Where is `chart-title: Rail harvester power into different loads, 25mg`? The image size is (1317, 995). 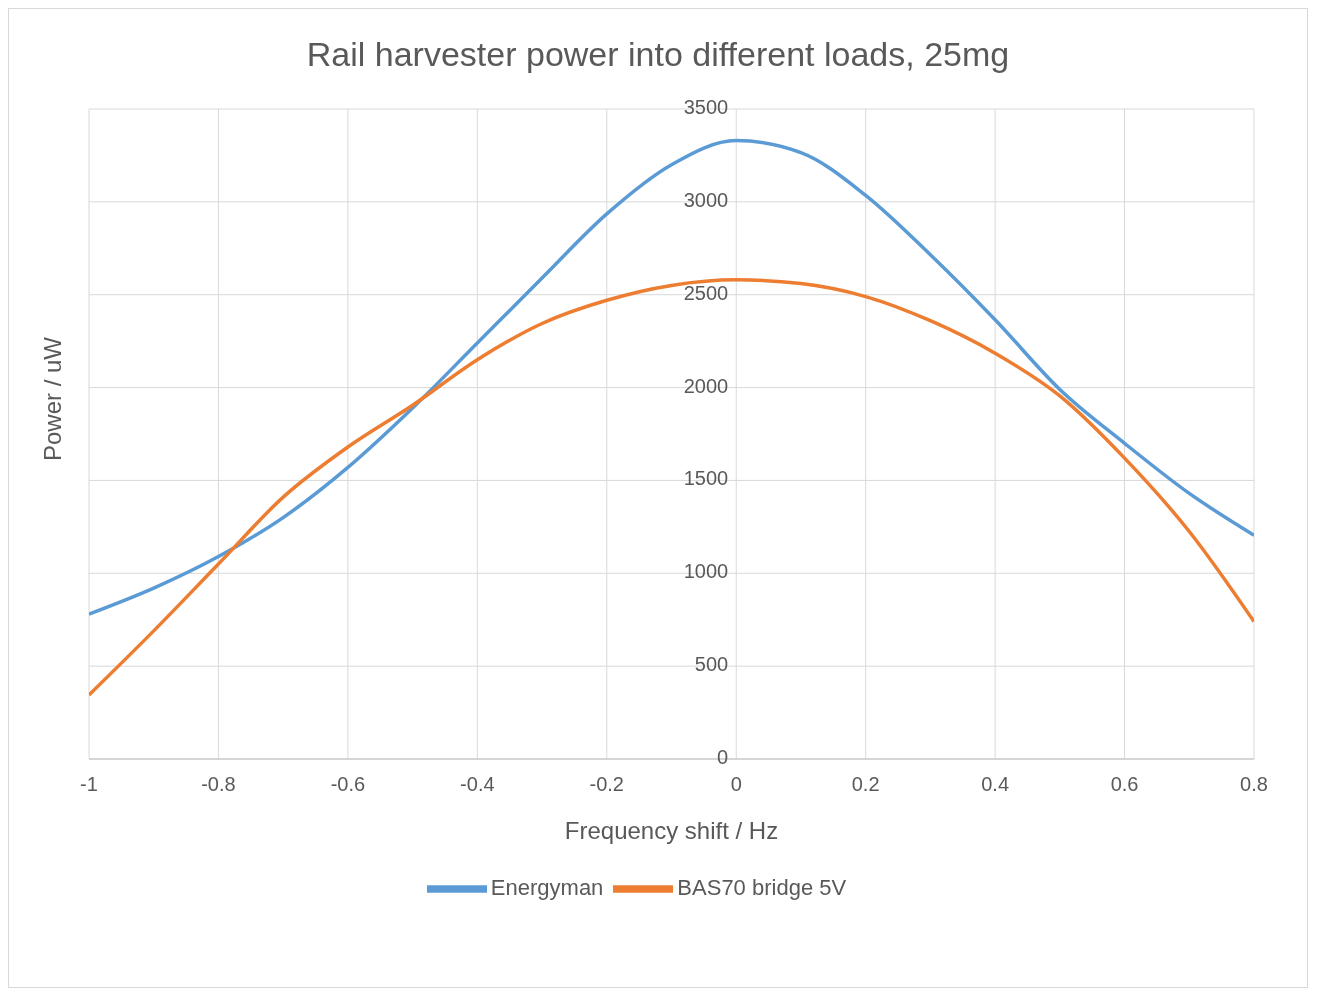 chart-title: Rail harvester power into different loads, 25mg is located at coordinates (658, 54).